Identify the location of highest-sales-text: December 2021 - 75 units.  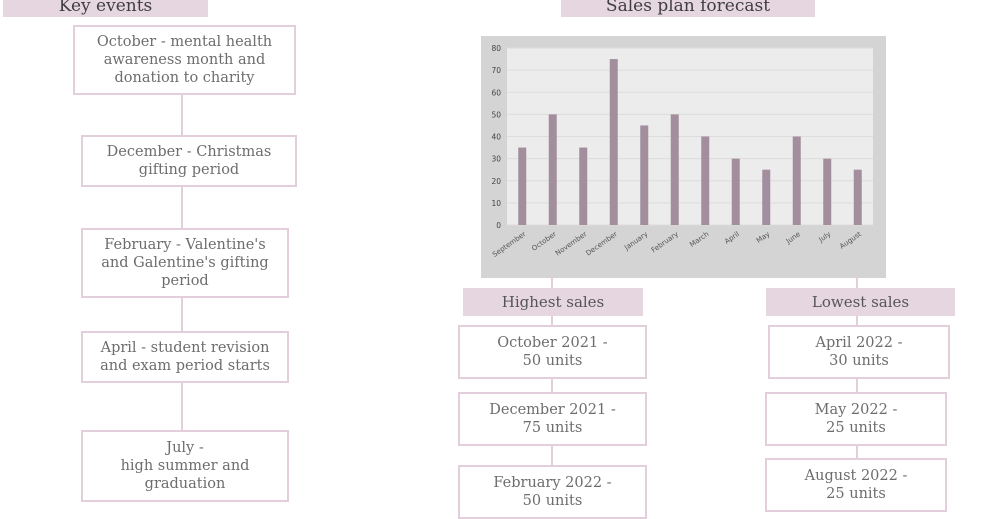
(552, 419).